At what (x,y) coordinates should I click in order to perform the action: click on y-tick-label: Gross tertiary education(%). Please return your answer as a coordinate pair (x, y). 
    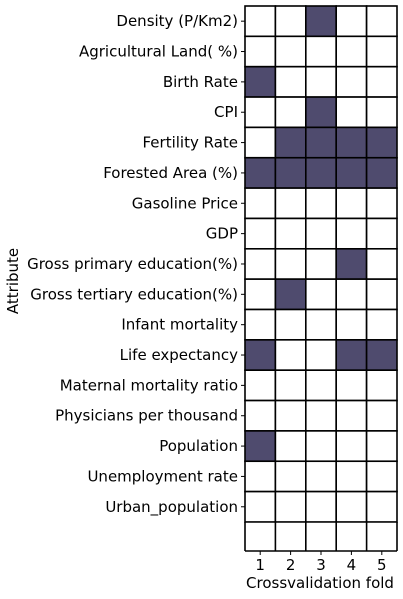
    Looking at the image, I should click on (134, 294).